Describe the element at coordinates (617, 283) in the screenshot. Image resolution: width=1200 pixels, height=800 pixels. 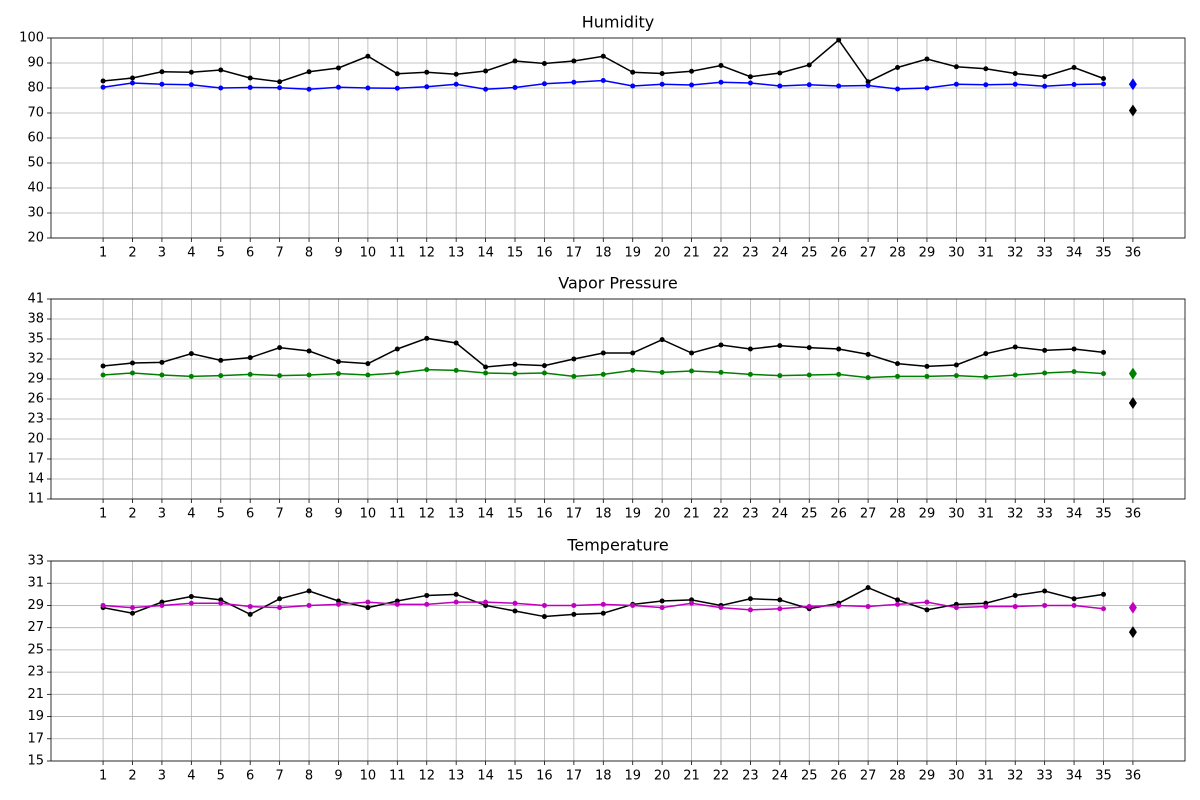
I see `panel-title: Vapor Pressure` at that location.